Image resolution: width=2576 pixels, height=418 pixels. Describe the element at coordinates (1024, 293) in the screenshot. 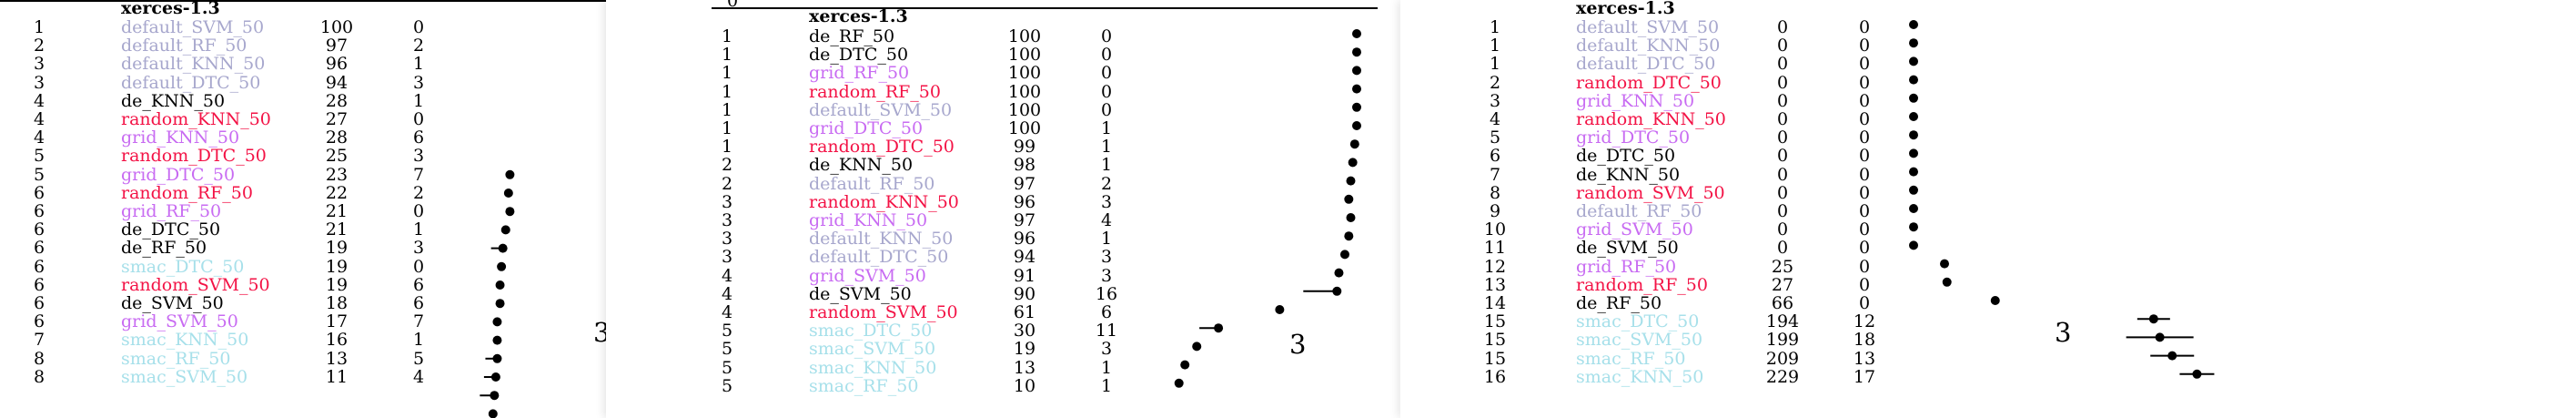

I see `value-cell: 90` at that location.